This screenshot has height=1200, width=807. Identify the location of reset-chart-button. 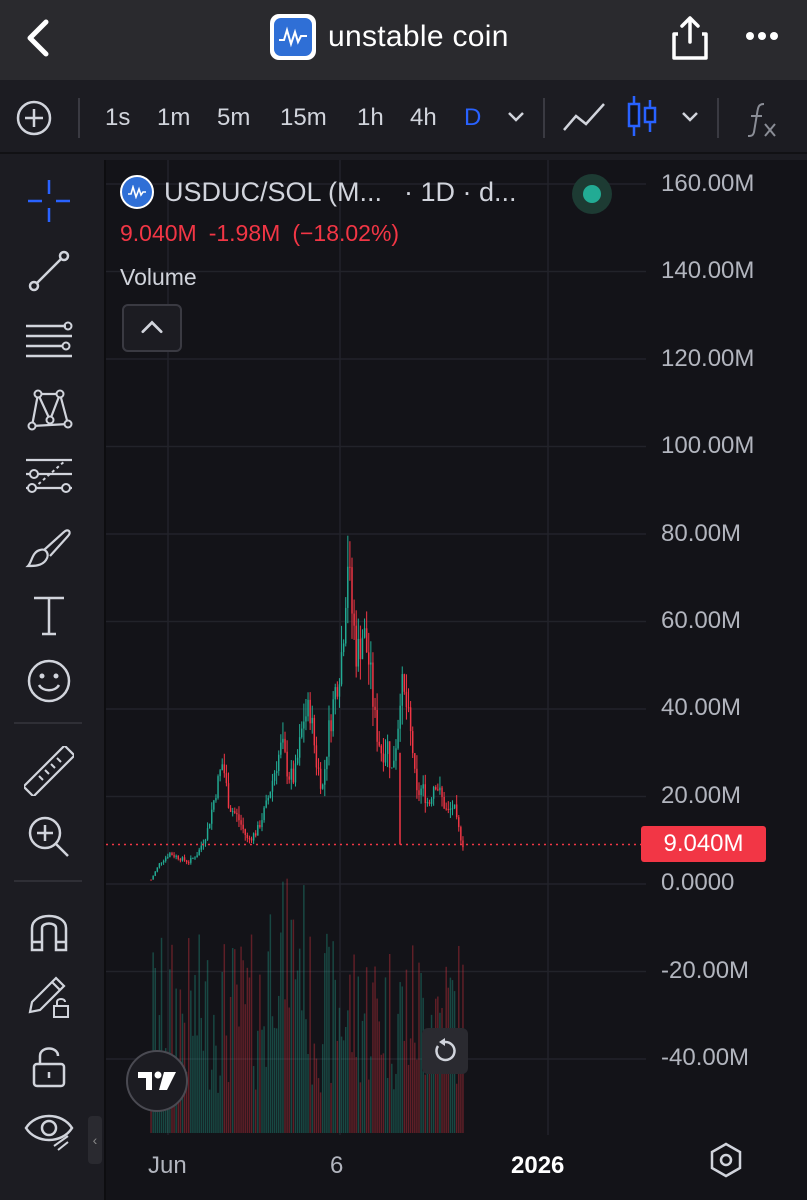
(445, 1051).